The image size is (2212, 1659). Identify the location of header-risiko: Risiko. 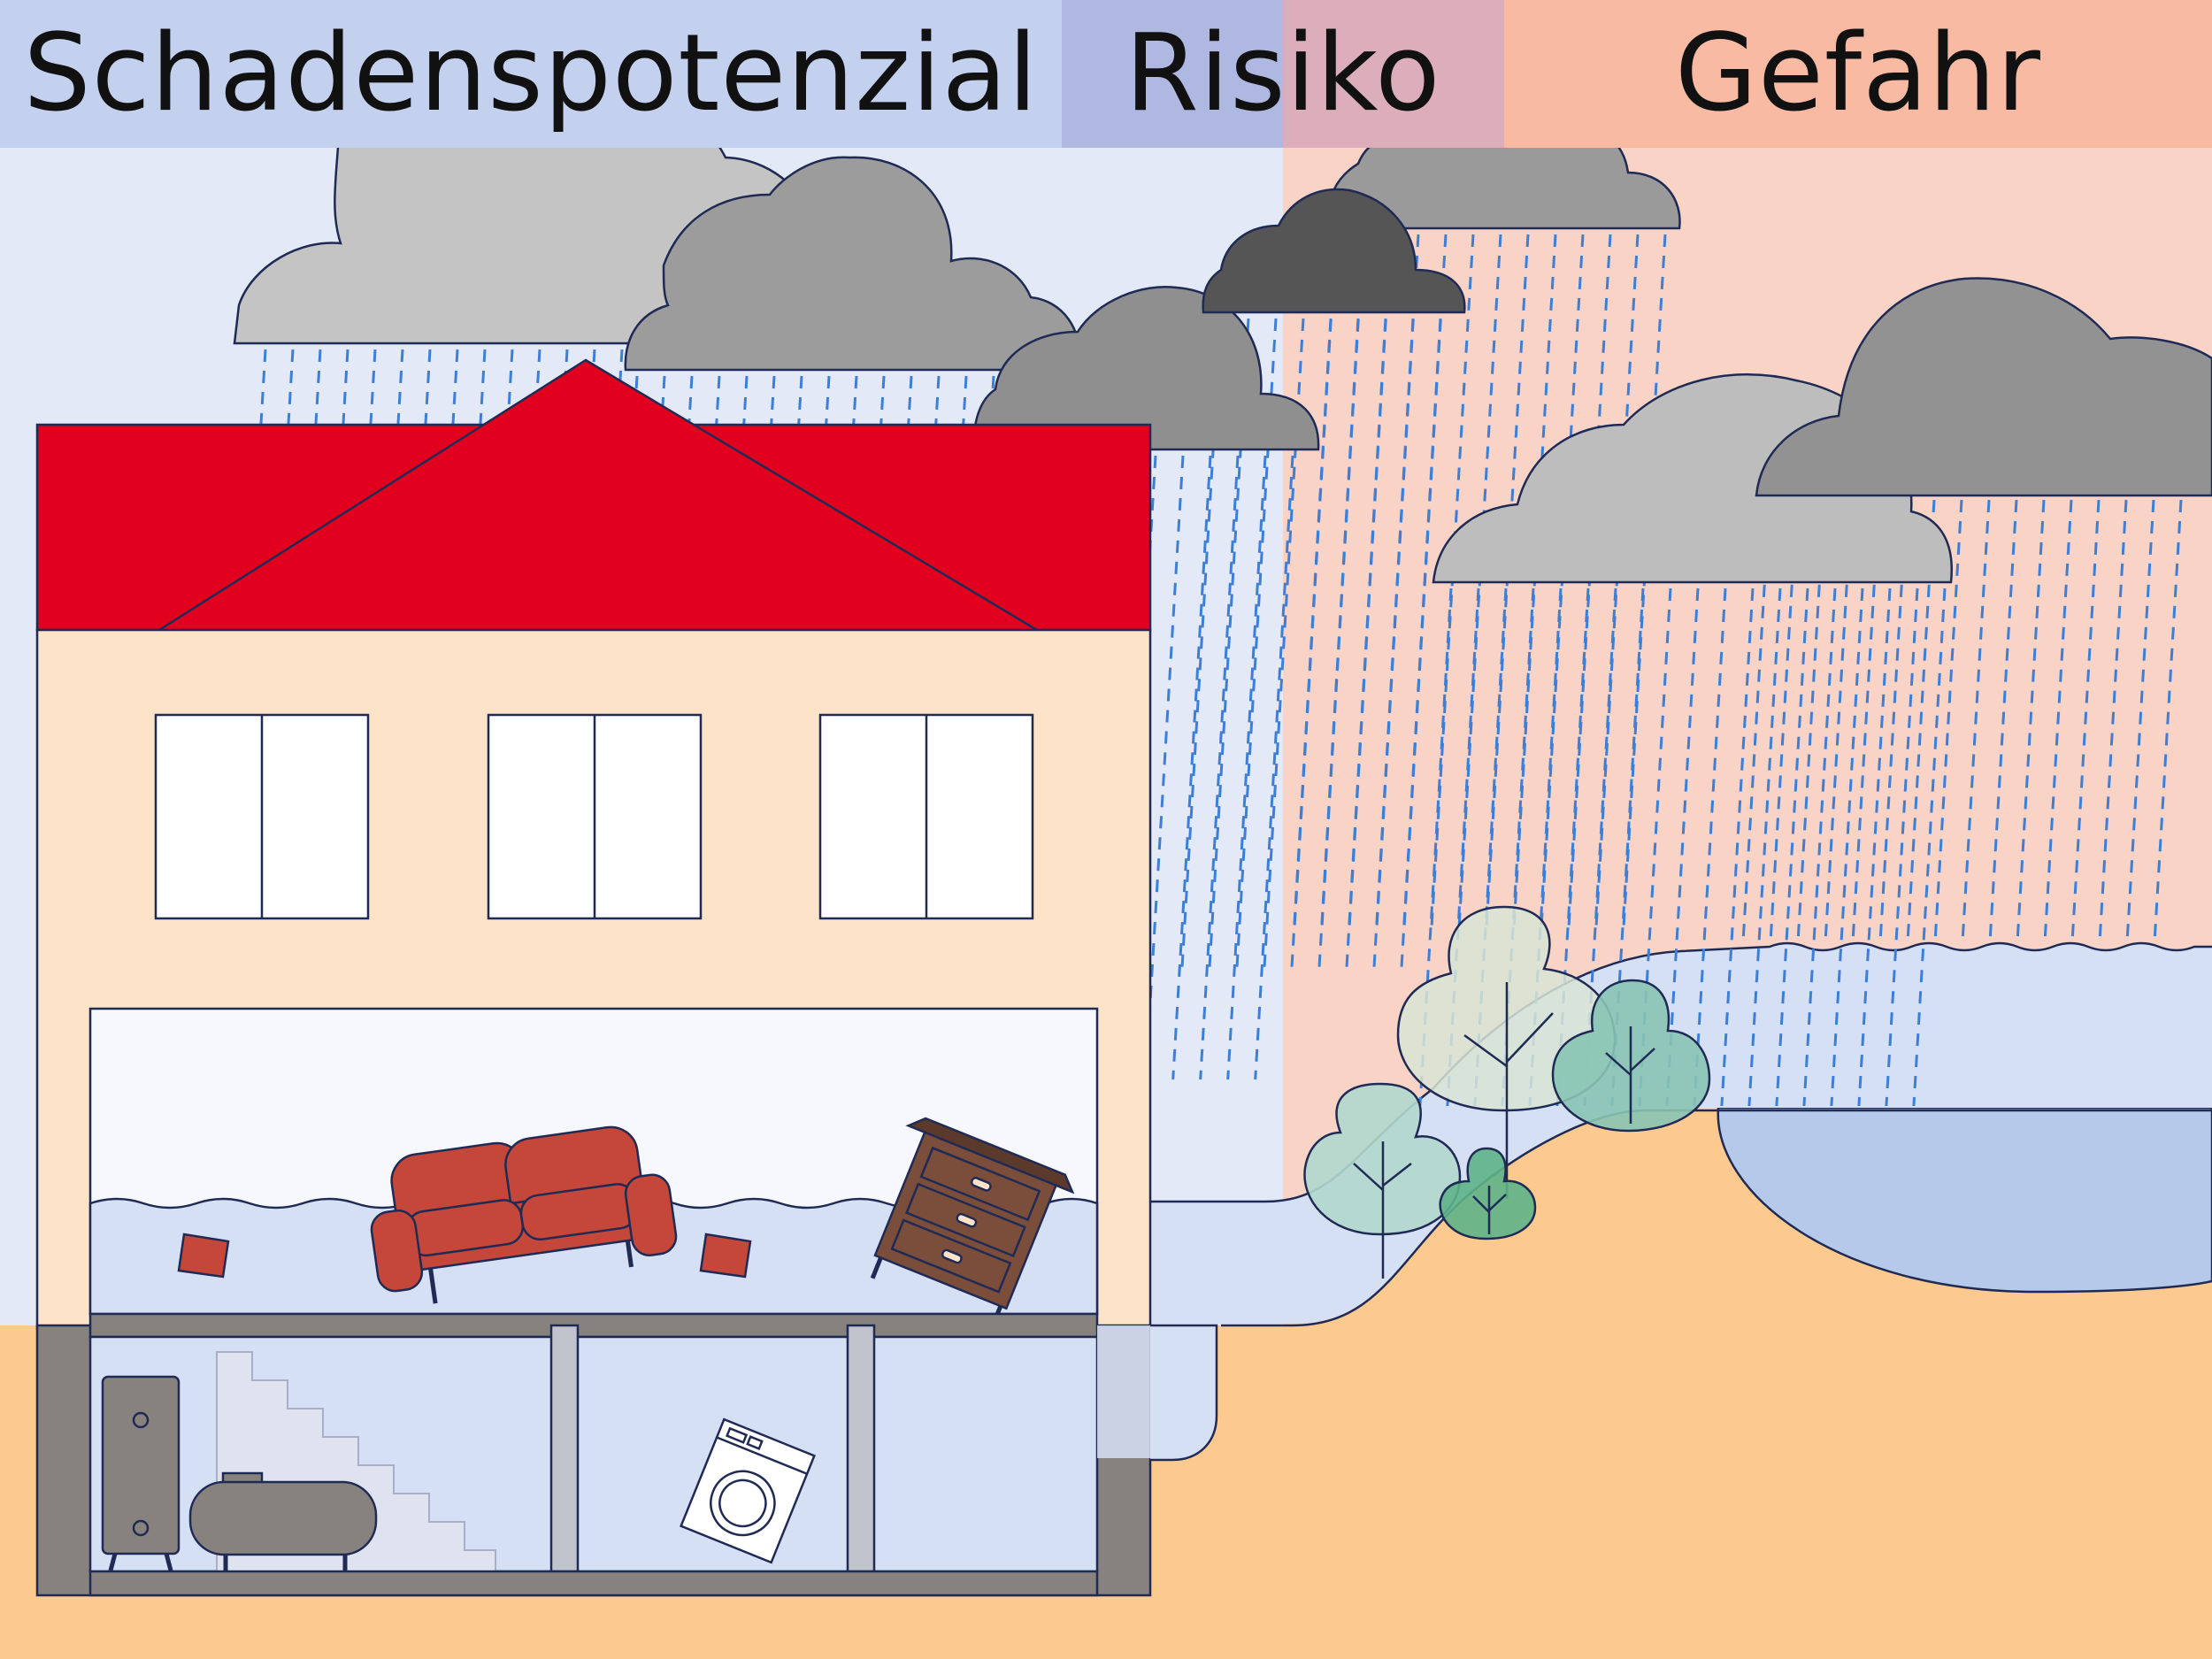
(1283, 74).